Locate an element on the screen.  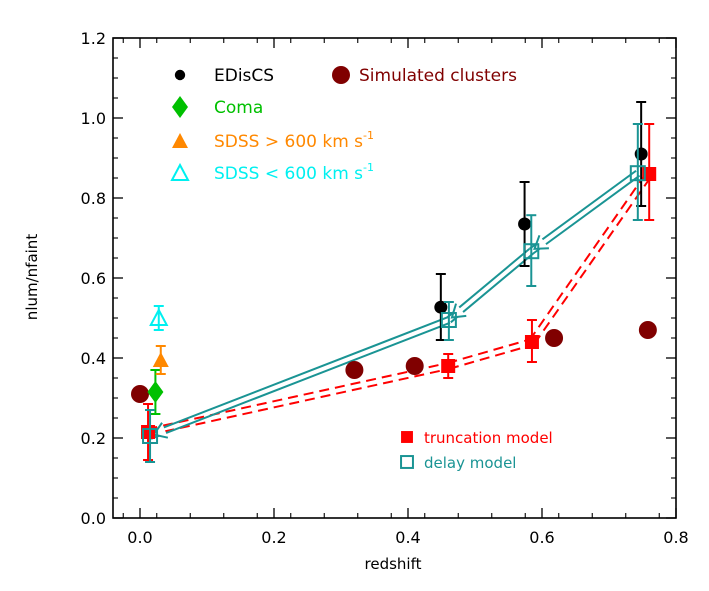
legend-label: delay model is located at coordinates (470, 463).